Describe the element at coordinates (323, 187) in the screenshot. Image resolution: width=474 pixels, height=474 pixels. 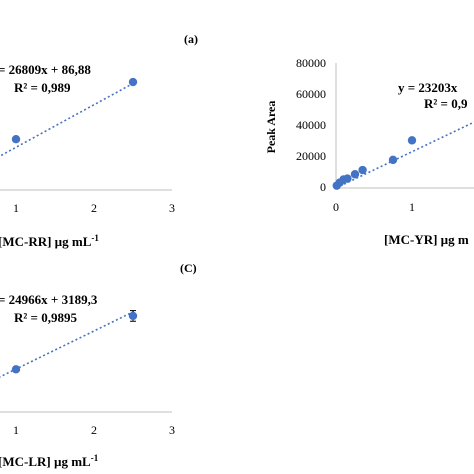
I see `y-tick-label: 0` at that location.